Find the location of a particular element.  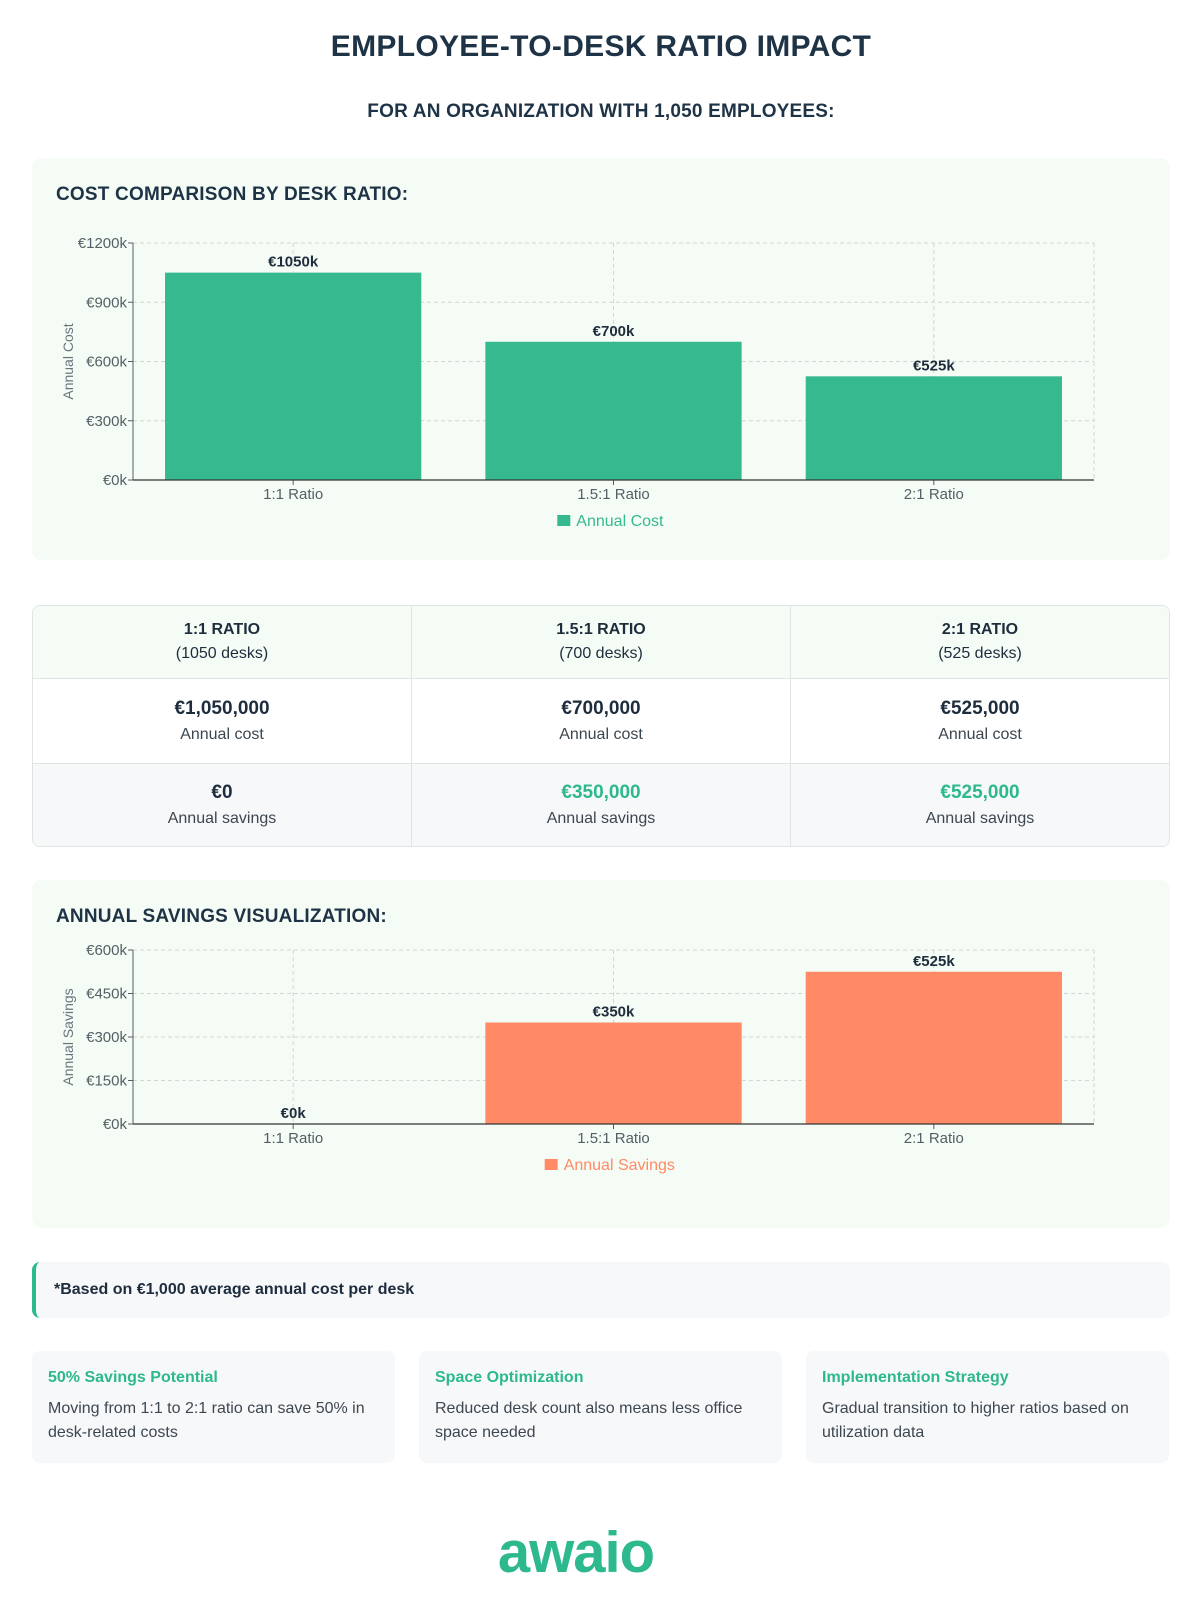

legend-label: Annual Cost is located at coordinates (620, 521).